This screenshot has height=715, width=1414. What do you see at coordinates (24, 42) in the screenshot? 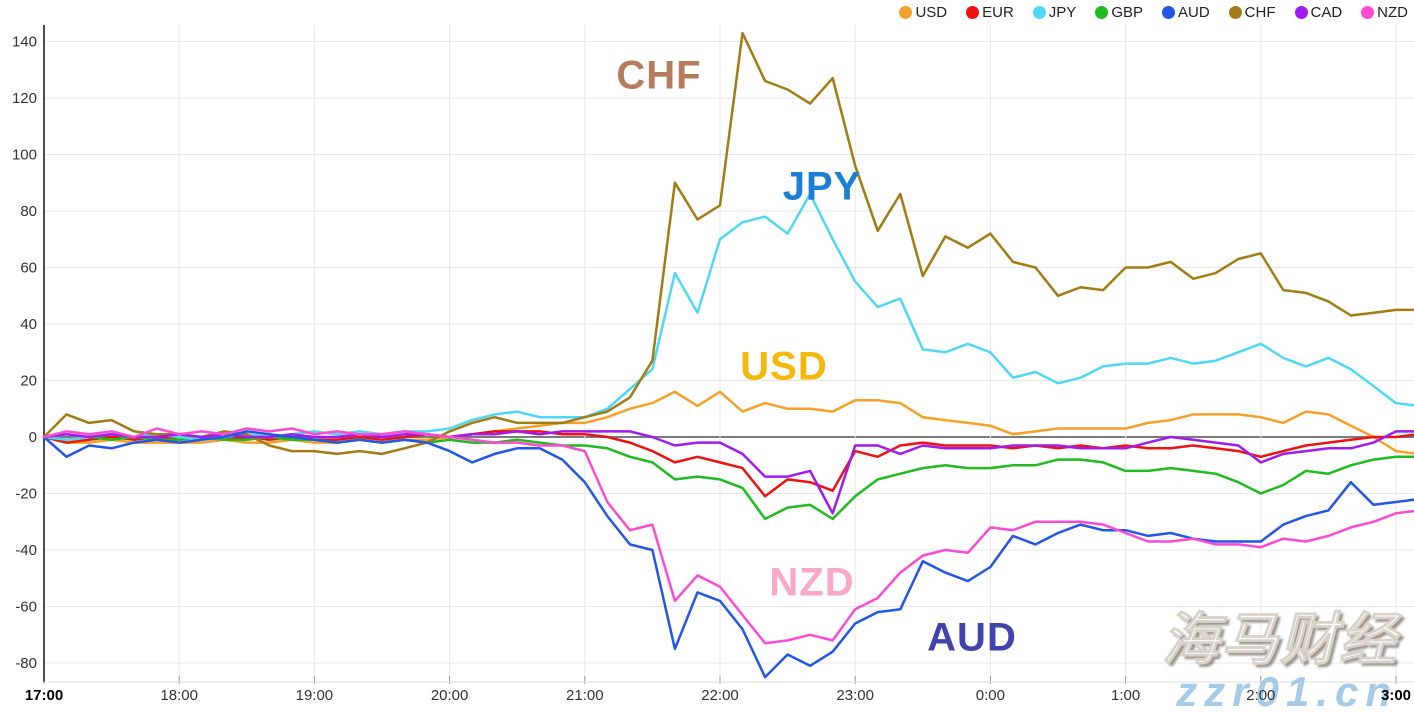
I see `y-tick-label: 140` at bounding box center [24, 42].